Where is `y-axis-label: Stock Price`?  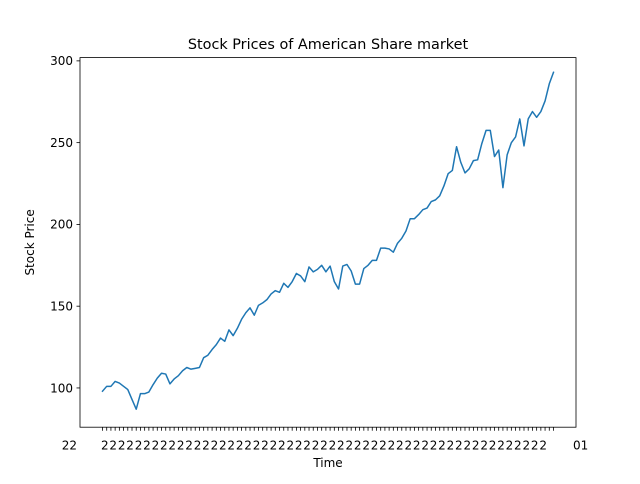 y-axis-label: Stock Price is located at coordinates (30, 242).